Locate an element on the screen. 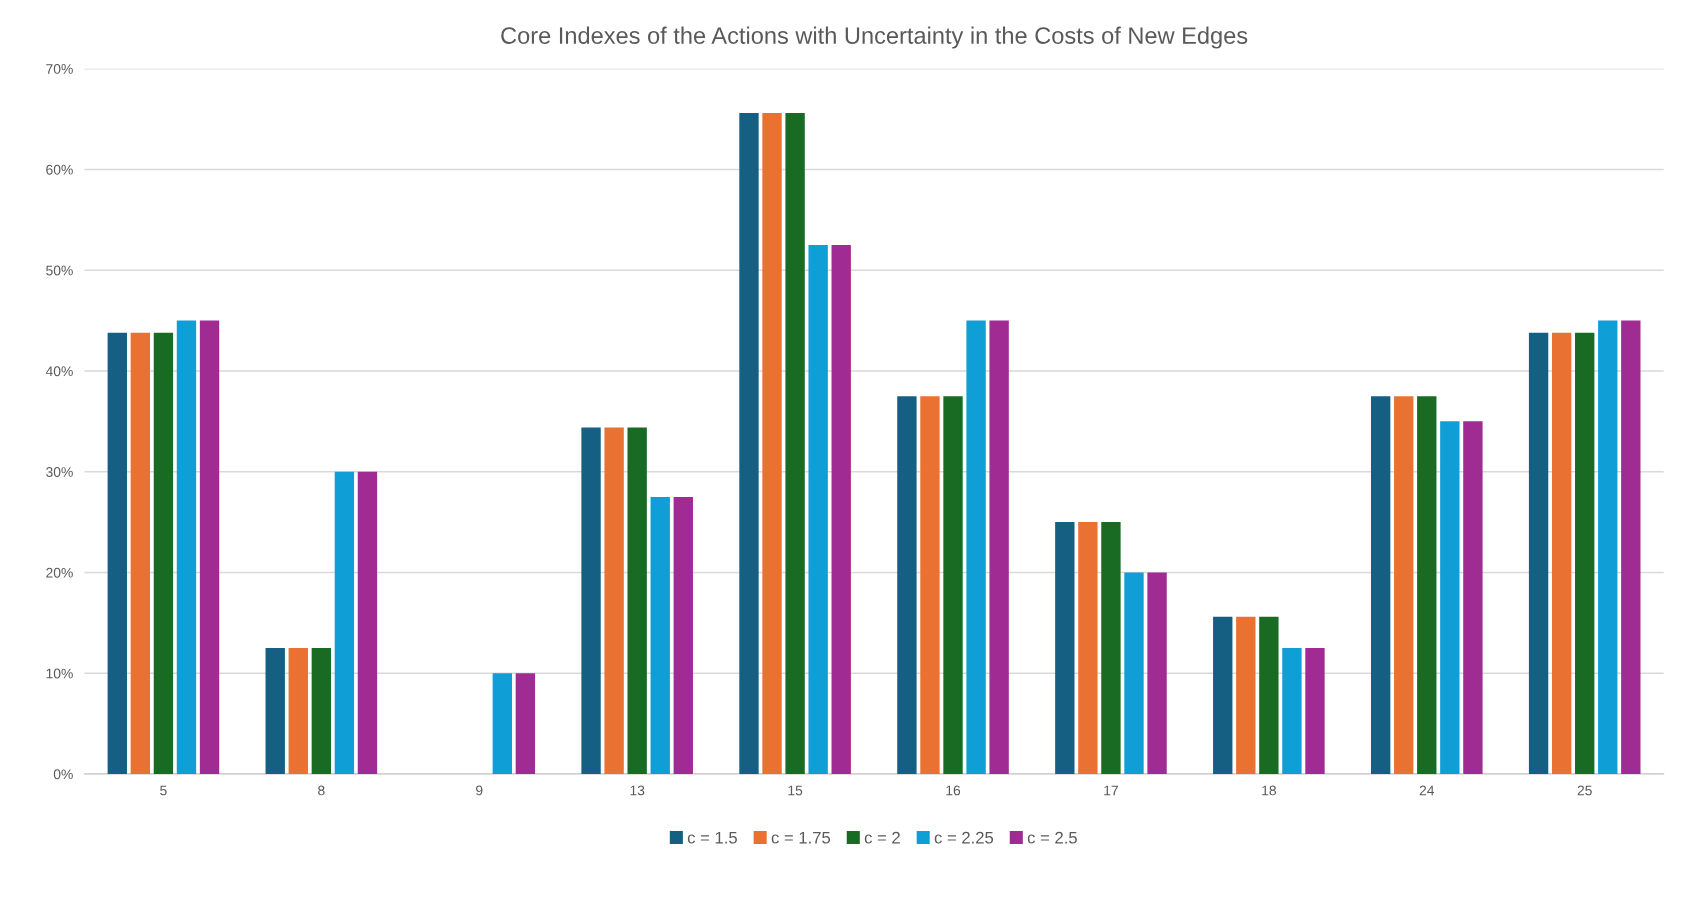 This screenshot has width=1689, height=916. legend-label: c = 1.75 is located at coordinates (801, 837).